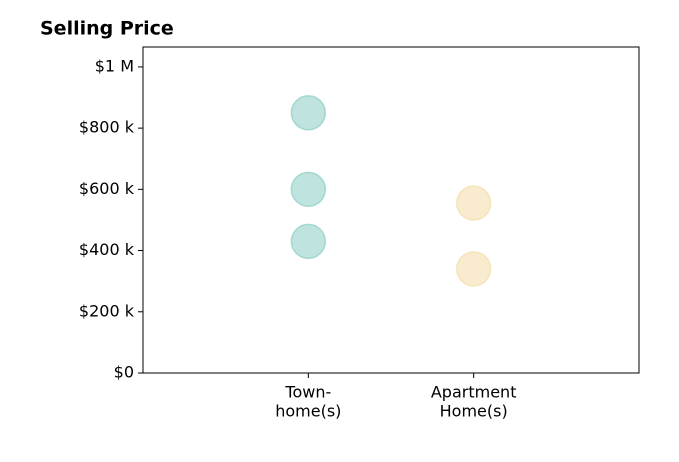 This screenshot has width=679, height=462. What do you see at coordinates (307, 392) in the screenshot?
I see `x-tick-label: Town-` at bounding box center [307, 392].